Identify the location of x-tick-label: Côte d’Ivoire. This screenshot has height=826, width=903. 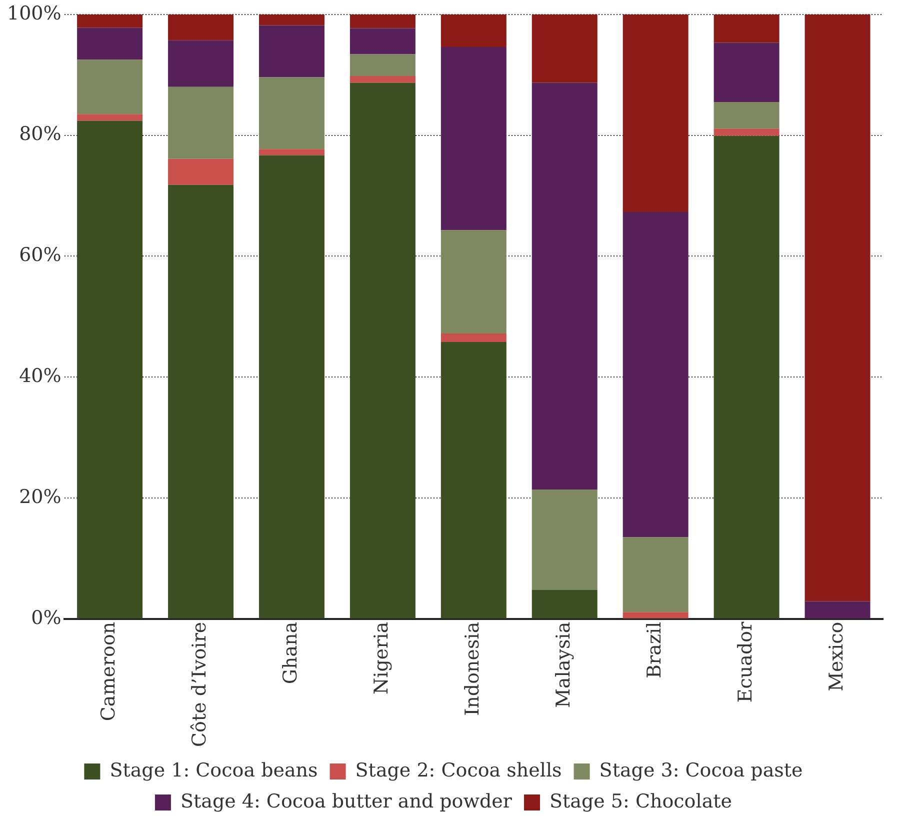
(199, 685).